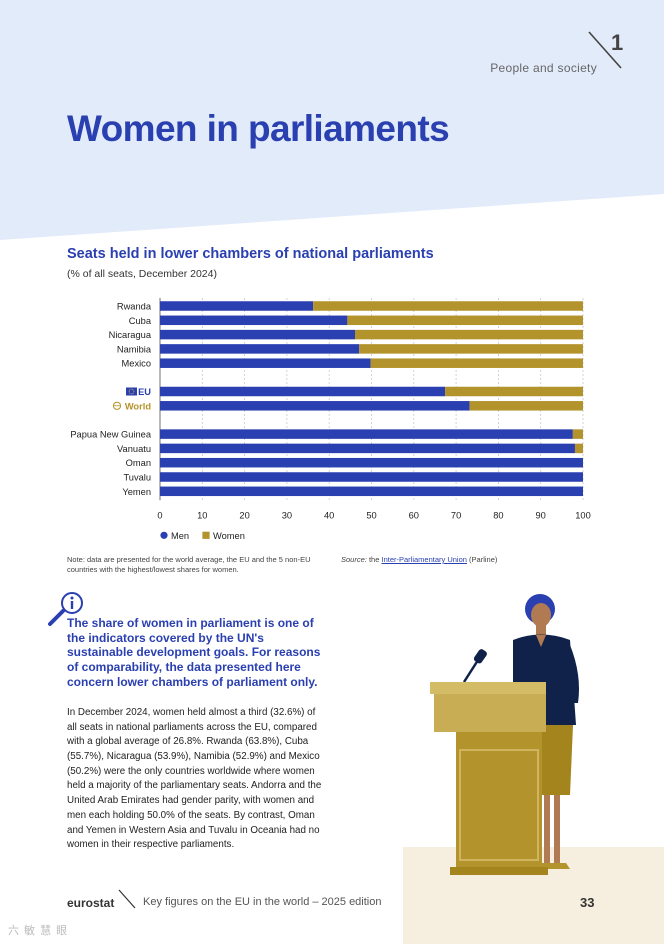 This screenshot has width=664, height=944. I want to click on category-label: World, so click(138, 406).